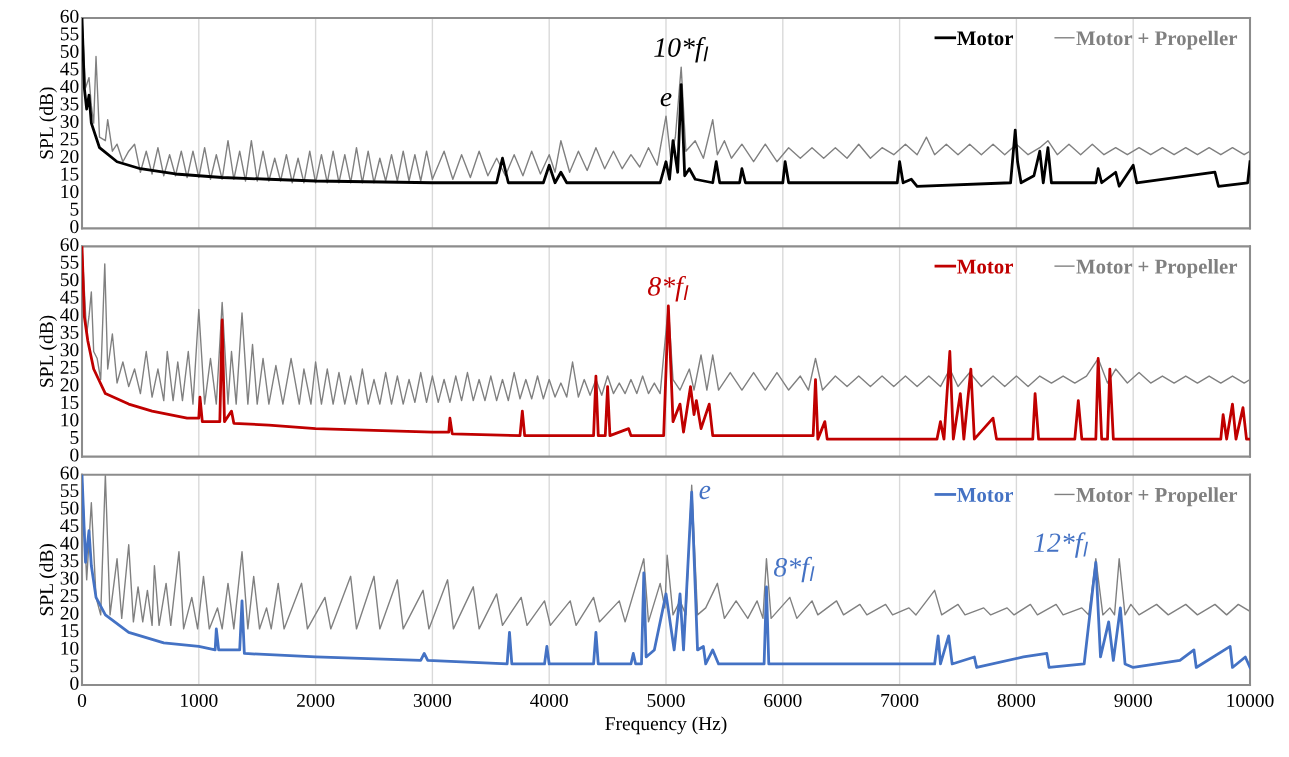 The height and width of the screenshot is (757, 1289). I want to click on x-tick-label: 7000, so click(900, 700).